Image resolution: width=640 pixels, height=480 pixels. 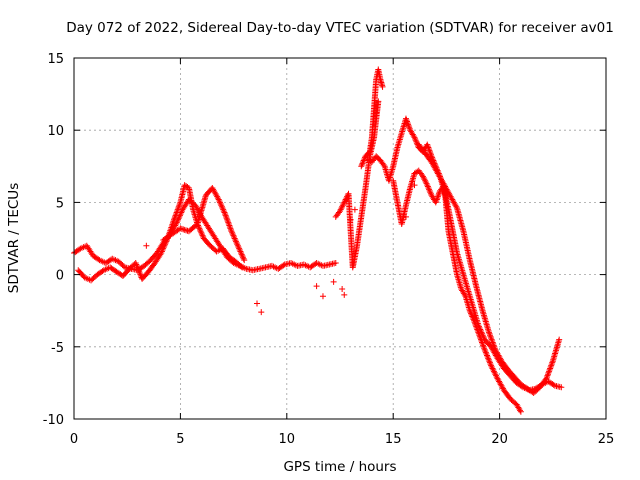 I want to click on y-tick-label: 10, so click(x=55, y=131).